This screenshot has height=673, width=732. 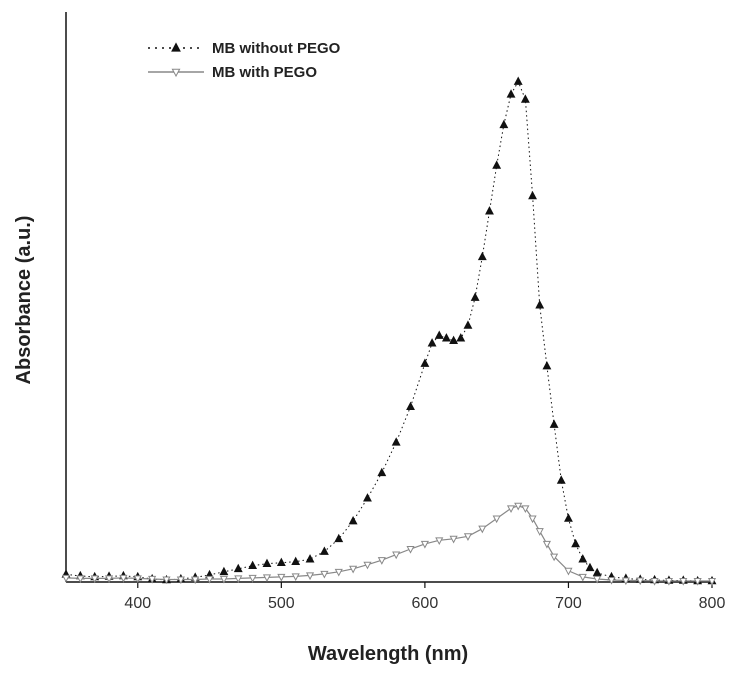 I want to click on y-axis-title: Absorbance (a.u.), so click(x=24, y=300).